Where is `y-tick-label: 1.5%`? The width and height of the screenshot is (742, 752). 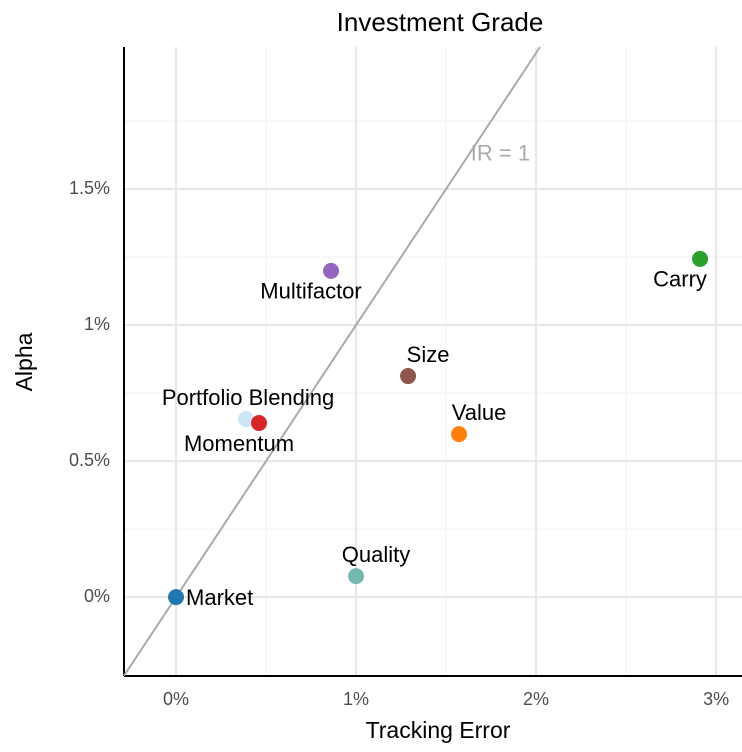
y-tick-label: 1.5% is located at coordinates (89, 188).